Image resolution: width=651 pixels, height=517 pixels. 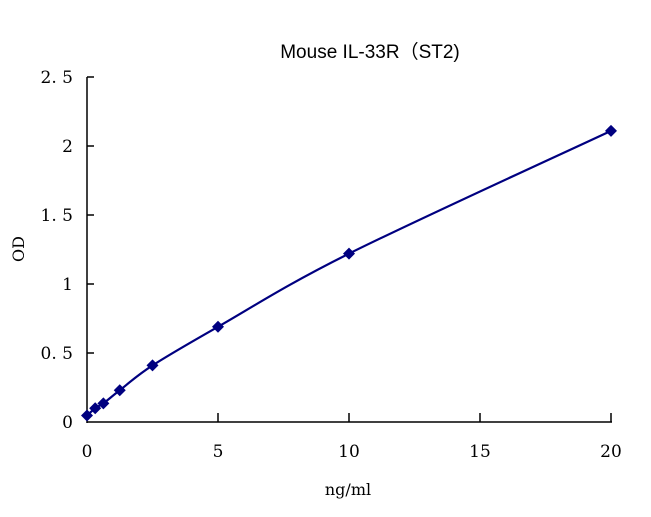 What do you see at coordinates (67, 147) in the screenshot?
I see `y-tick-label: 2` at bounding box center [67, 147].